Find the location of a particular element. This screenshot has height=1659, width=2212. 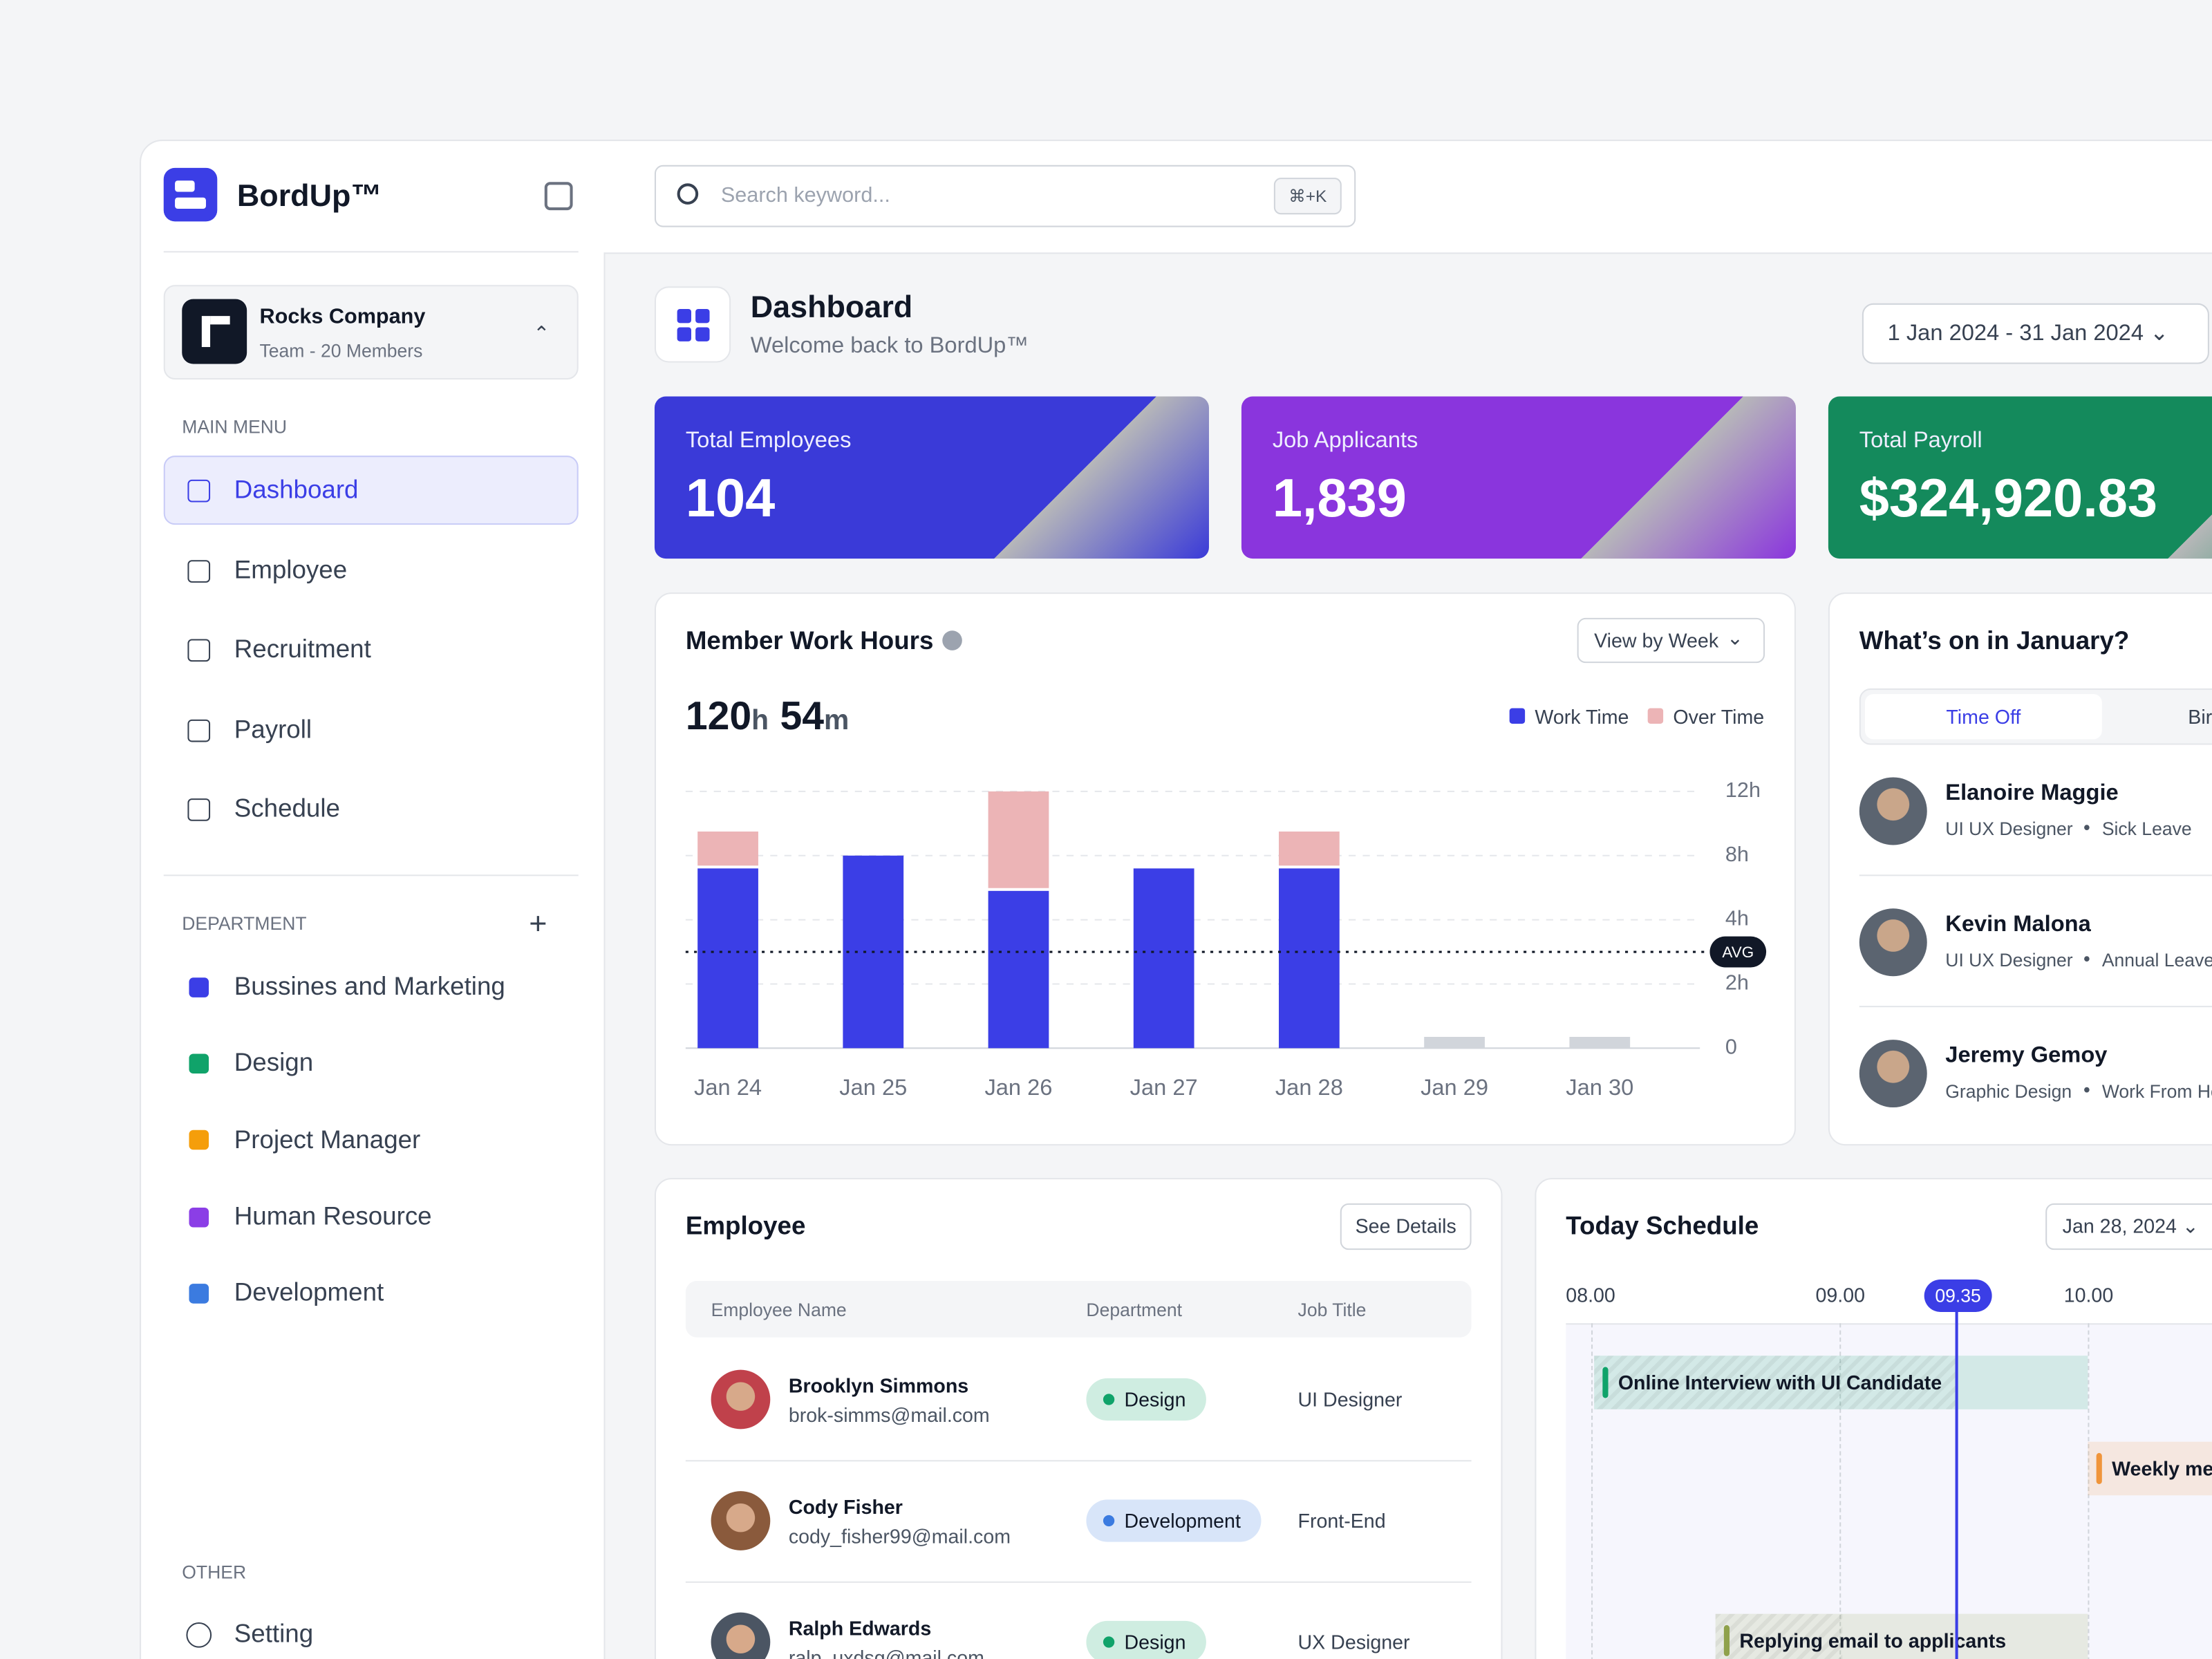

collapse-icon is located at coordinates (558, 197).